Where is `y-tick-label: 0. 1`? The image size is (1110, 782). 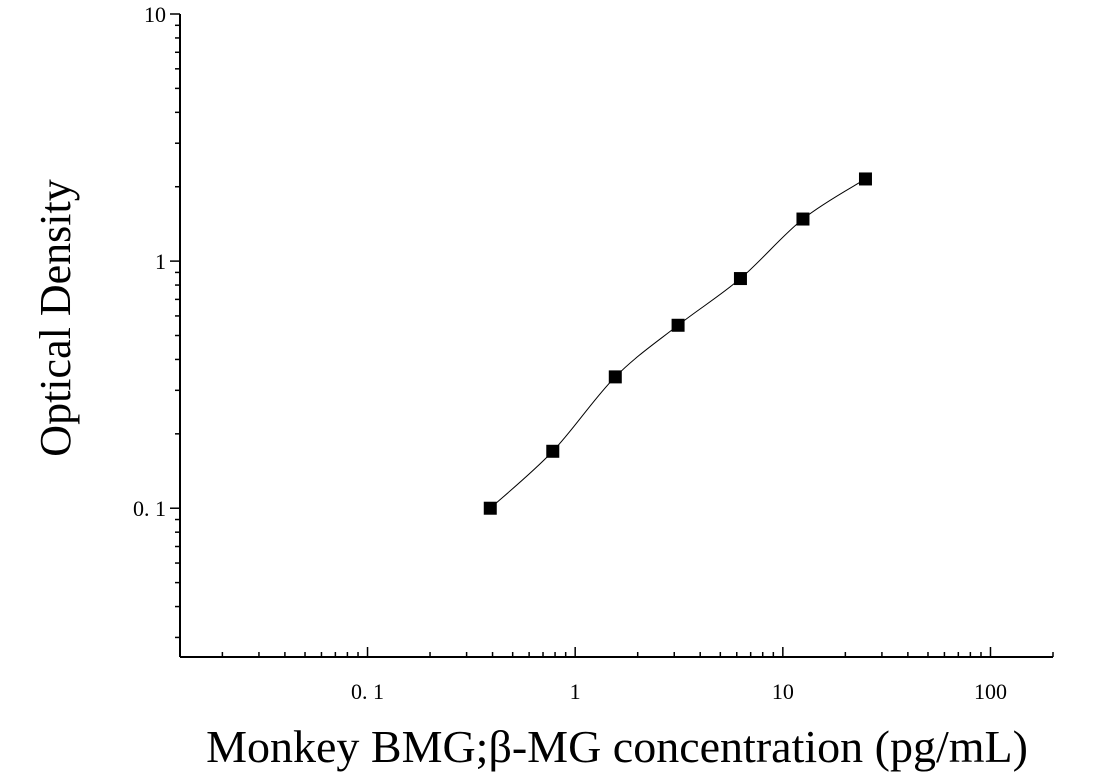 y-tick-label: 0. 1 is located at coordinates (149, 508).